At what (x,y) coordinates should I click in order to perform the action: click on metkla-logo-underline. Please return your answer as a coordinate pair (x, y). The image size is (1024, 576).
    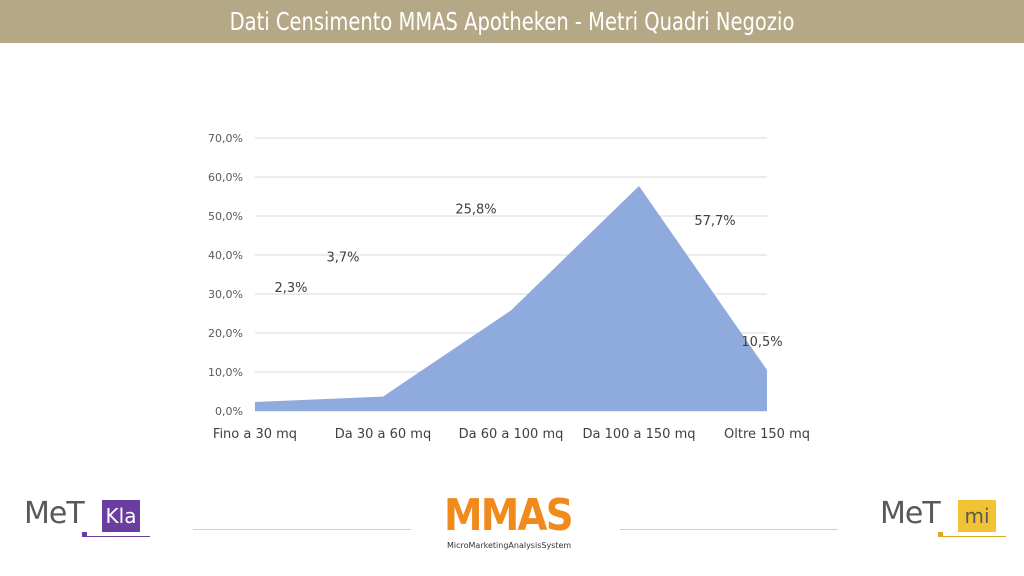
    Looking at the image, I should click on (116, 536).